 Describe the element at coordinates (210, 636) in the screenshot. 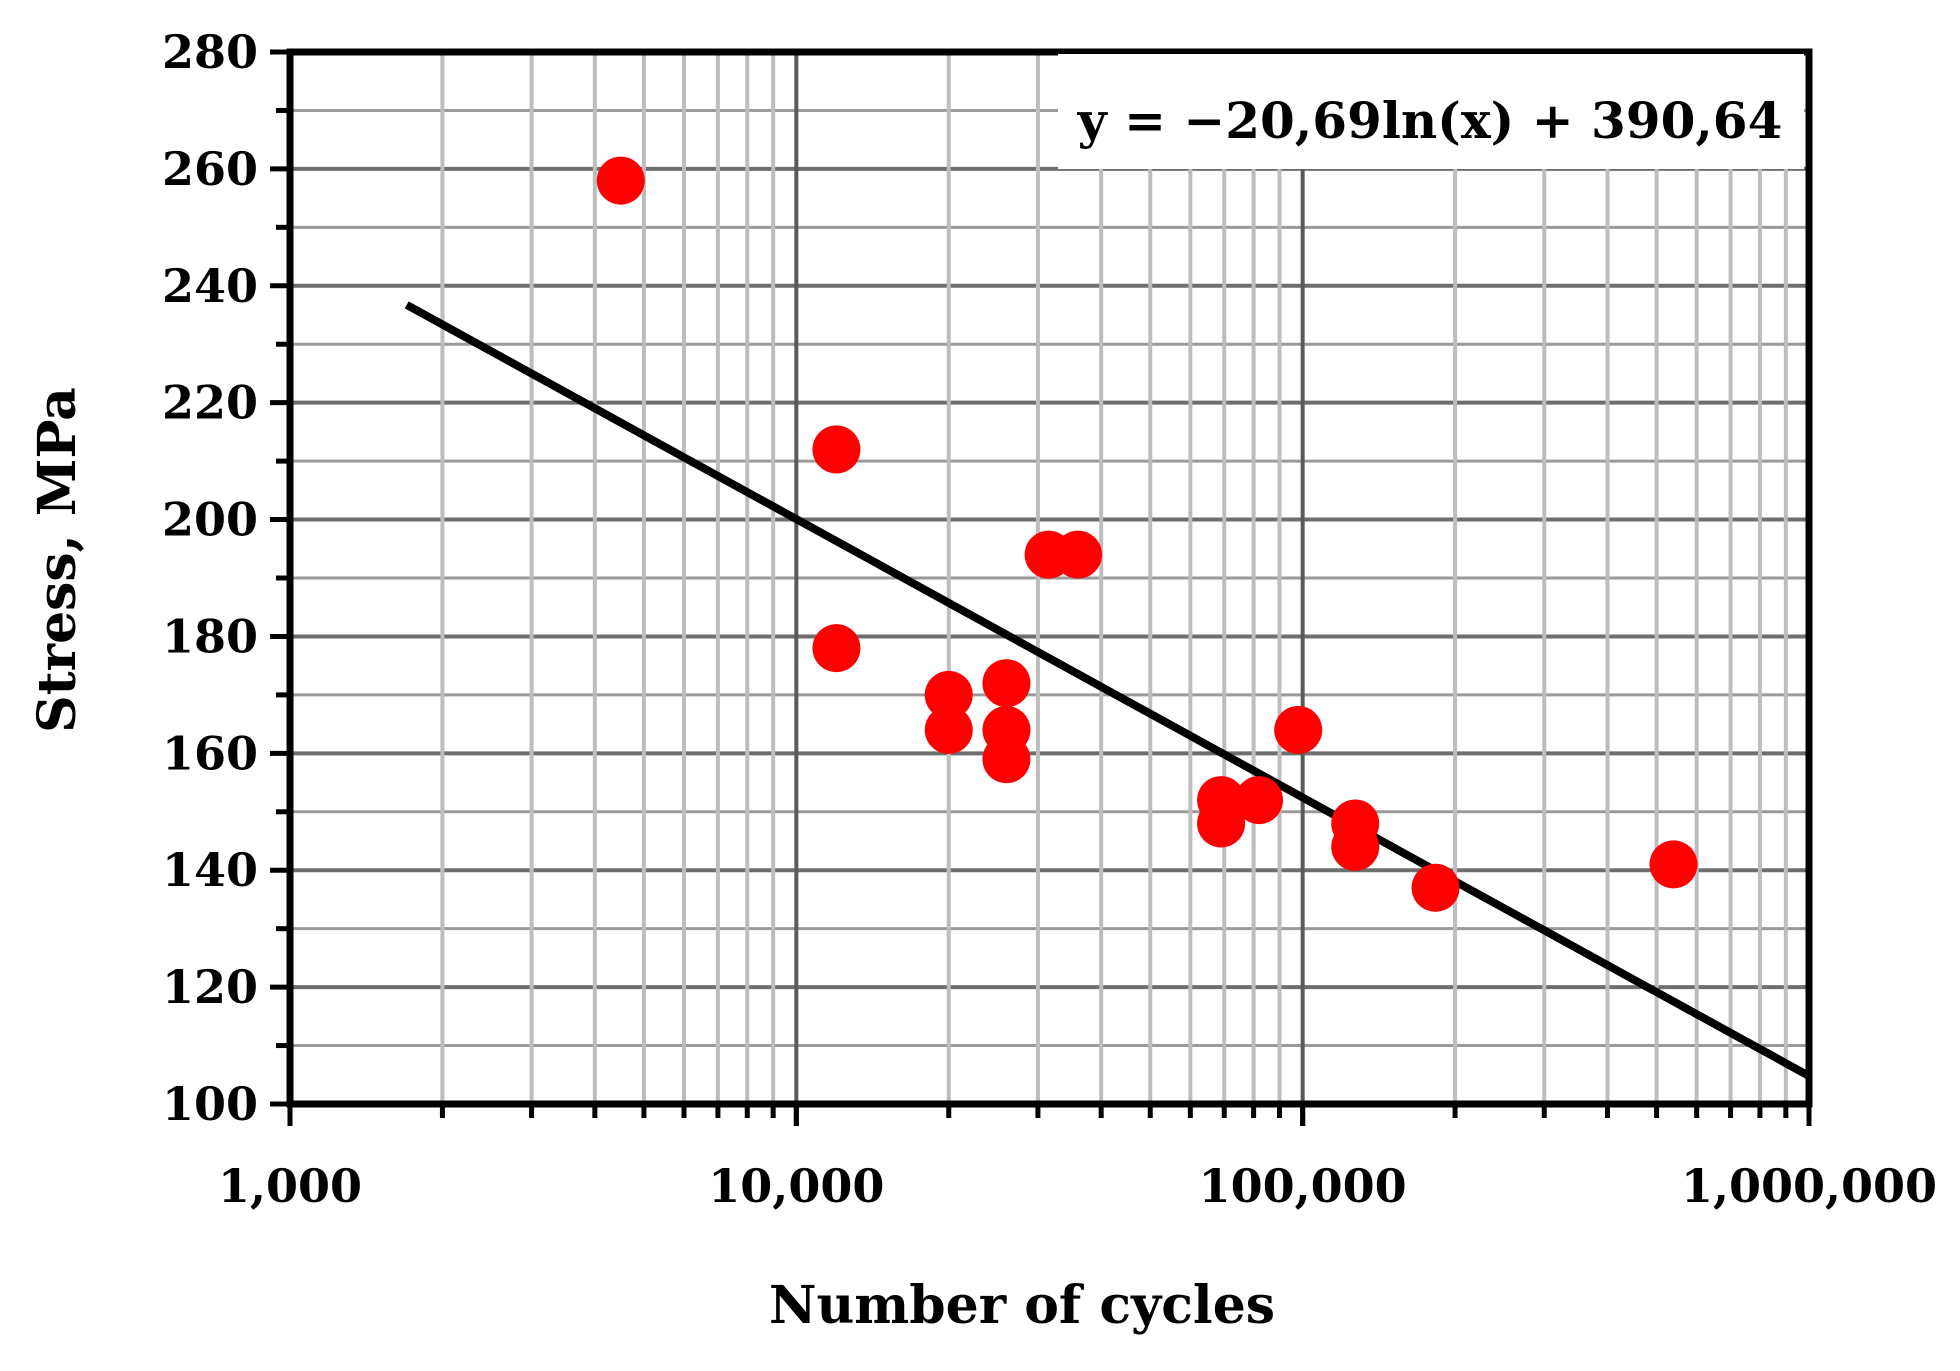

I see `y-tick-label: 180` at that location.